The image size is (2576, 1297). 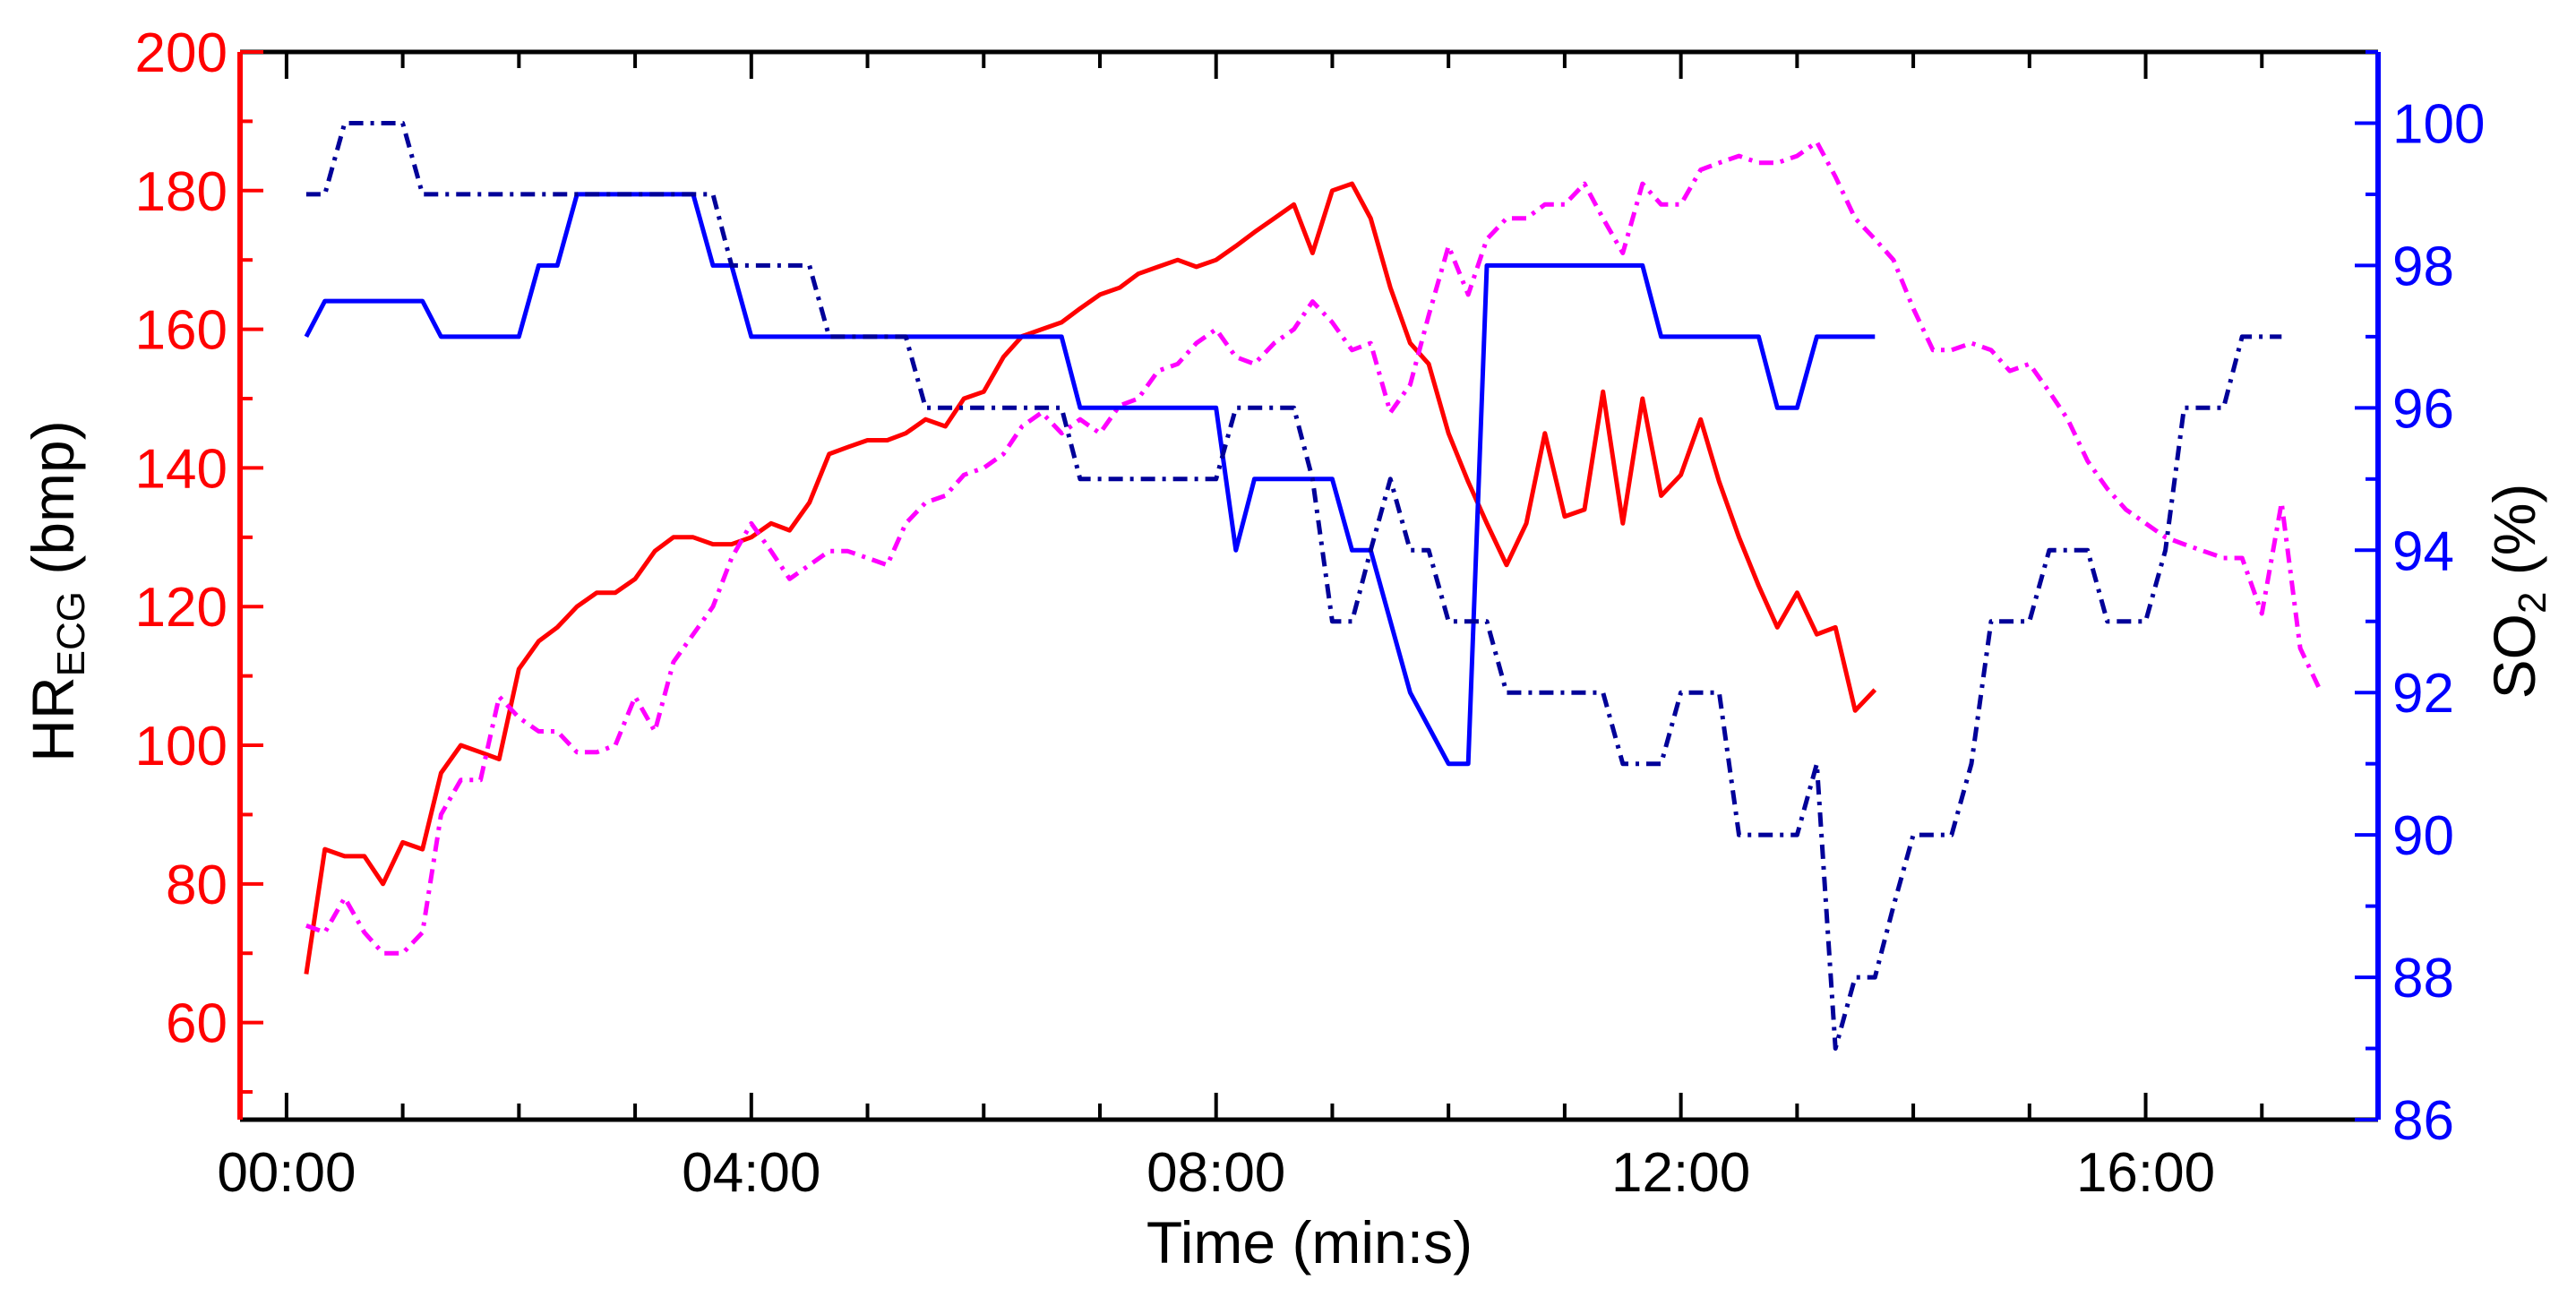 I want to click on x-tick-label: 08:00, so click(x=1215, y=1173).